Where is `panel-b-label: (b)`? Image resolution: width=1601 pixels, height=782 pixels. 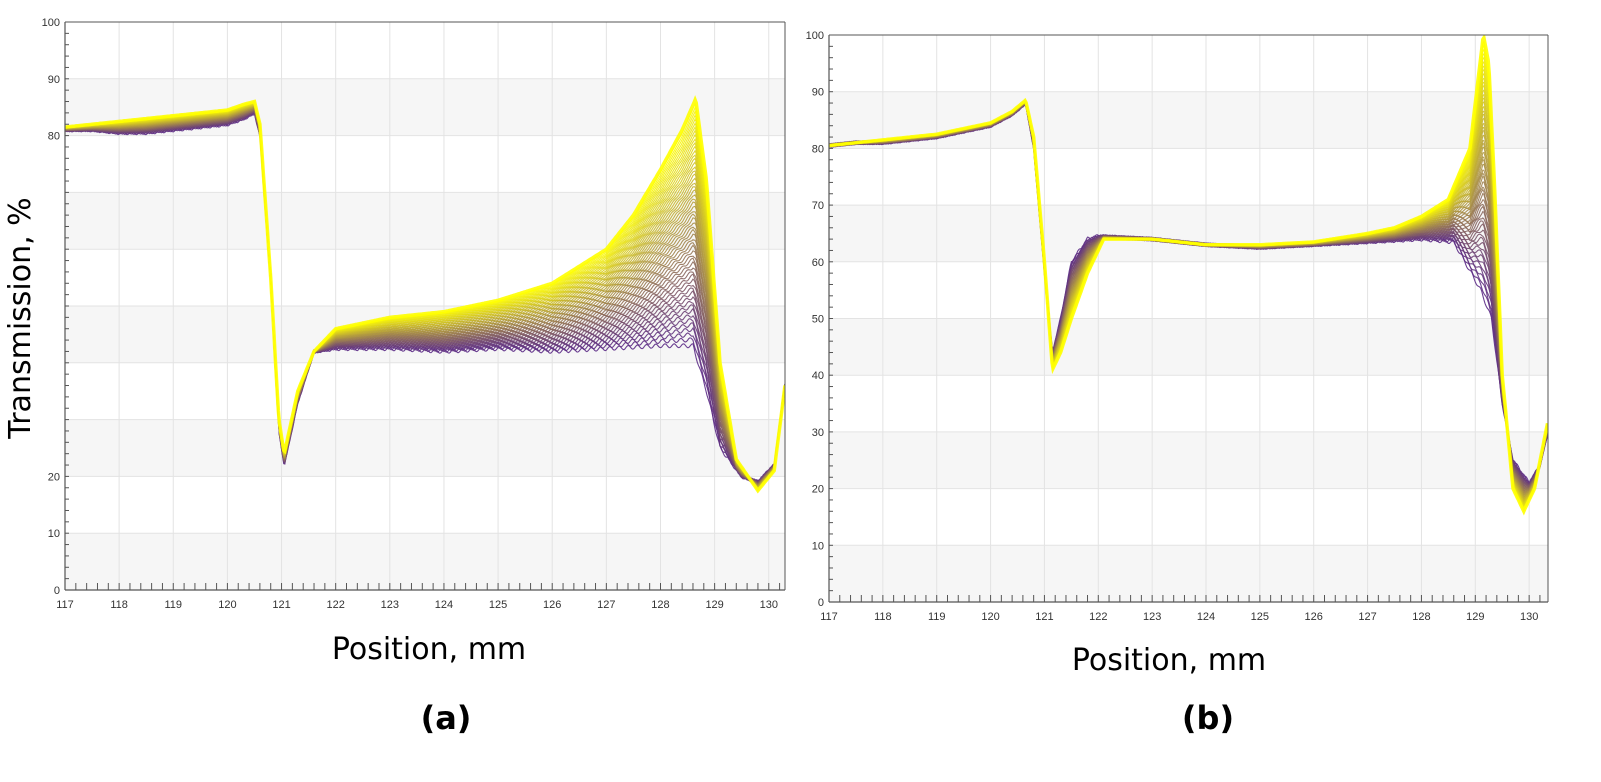
panel-b-label: (b) is located at coordinates (1208, 718).